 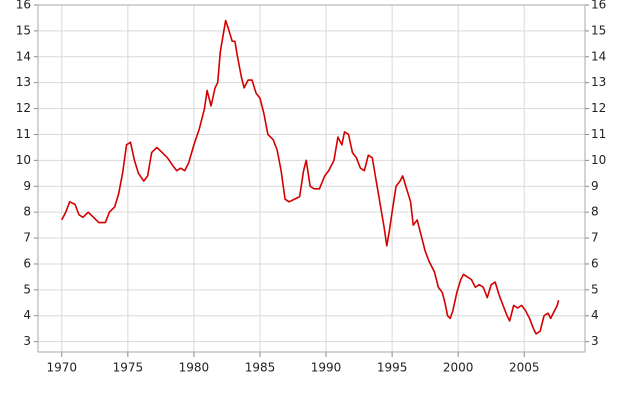 I want to click on y-tick-label-right: 12, so click(x=598, y=108).